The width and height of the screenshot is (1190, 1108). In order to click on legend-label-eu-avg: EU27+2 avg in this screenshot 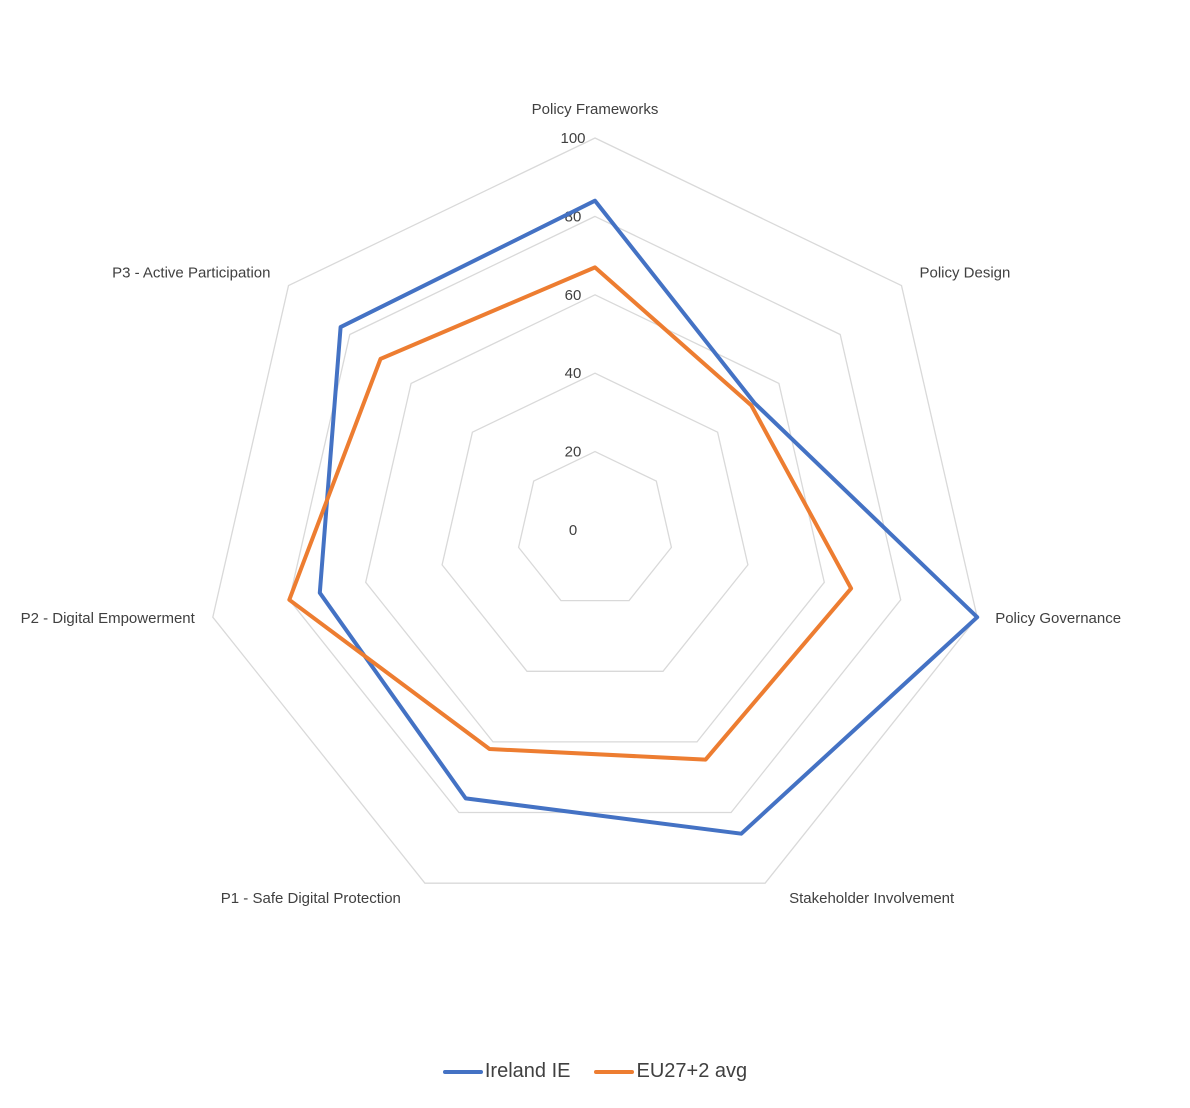, I will do `click(692, 1071)`.